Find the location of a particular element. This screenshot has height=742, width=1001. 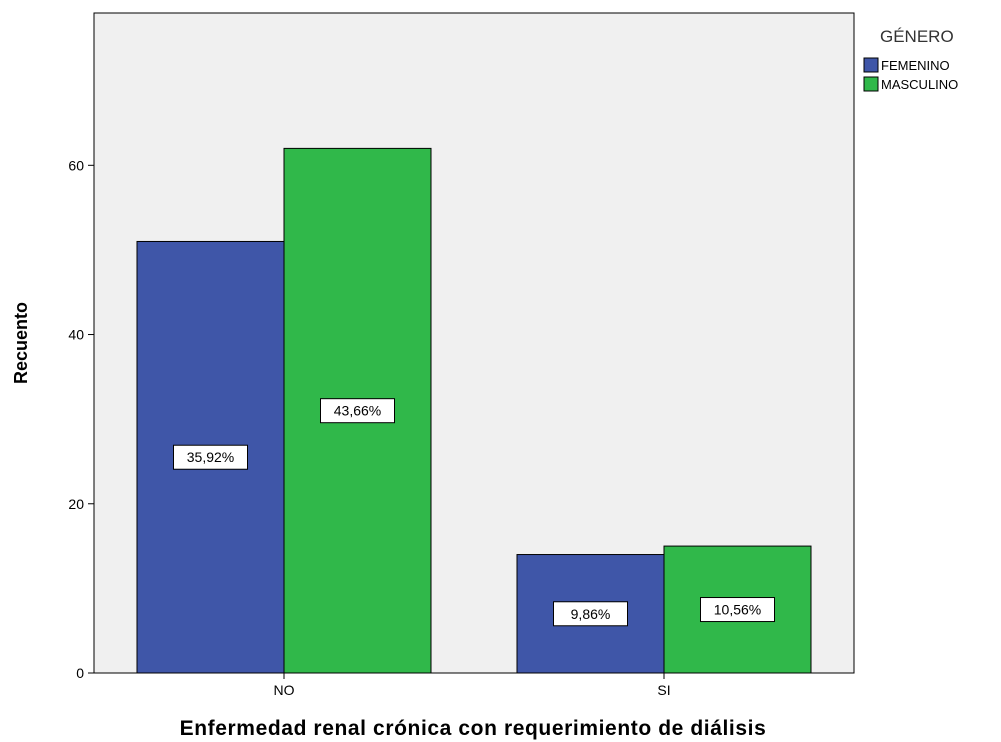

data-label-no-femenino: 35,92% is located at coordinates (210, 457).